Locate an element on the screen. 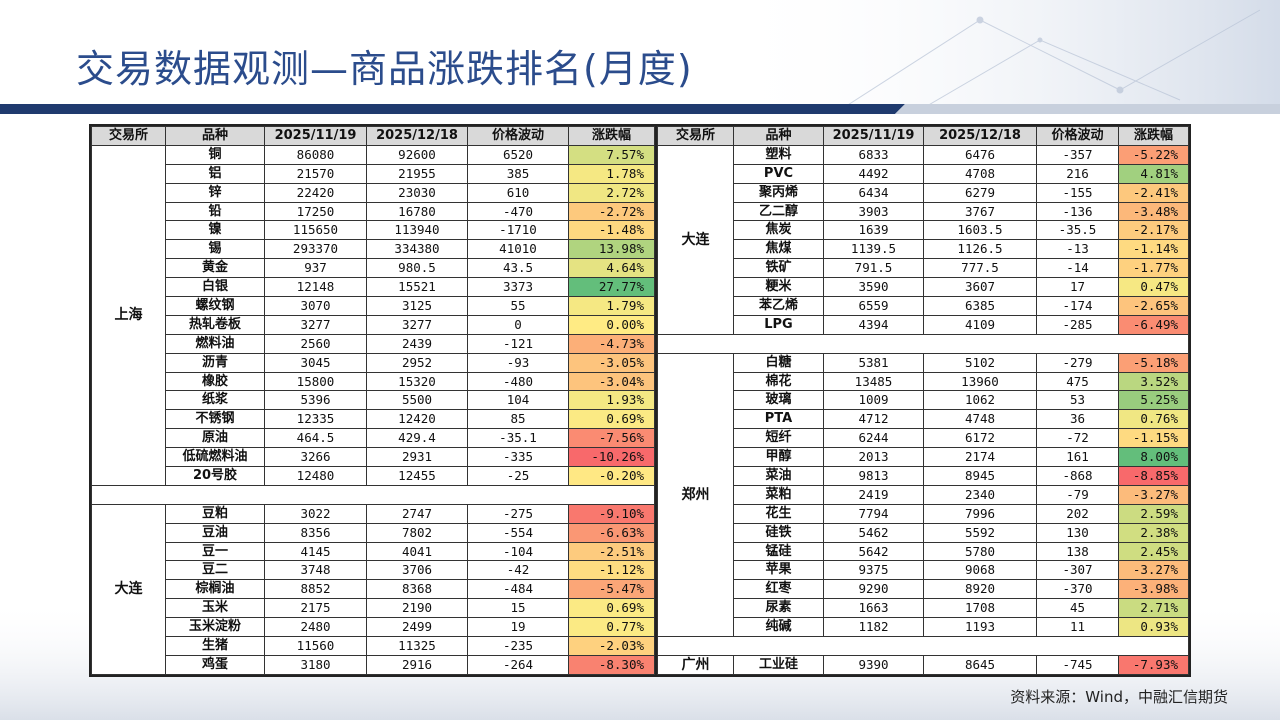 This screenshot has height=720, width=1280. price-change-cell: -35.1 is located at coordinates (518, 438).